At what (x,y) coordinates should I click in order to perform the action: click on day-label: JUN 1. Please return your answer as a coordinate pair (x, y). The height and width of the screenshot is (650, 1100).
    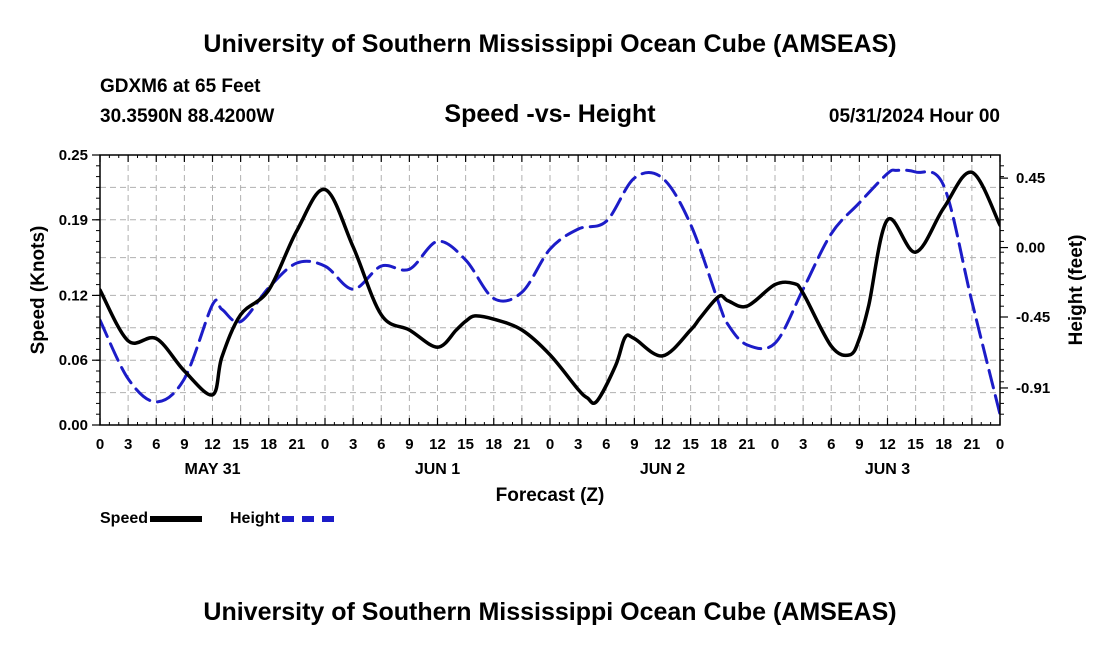
    Looking at the image, I should click on (437, 469).